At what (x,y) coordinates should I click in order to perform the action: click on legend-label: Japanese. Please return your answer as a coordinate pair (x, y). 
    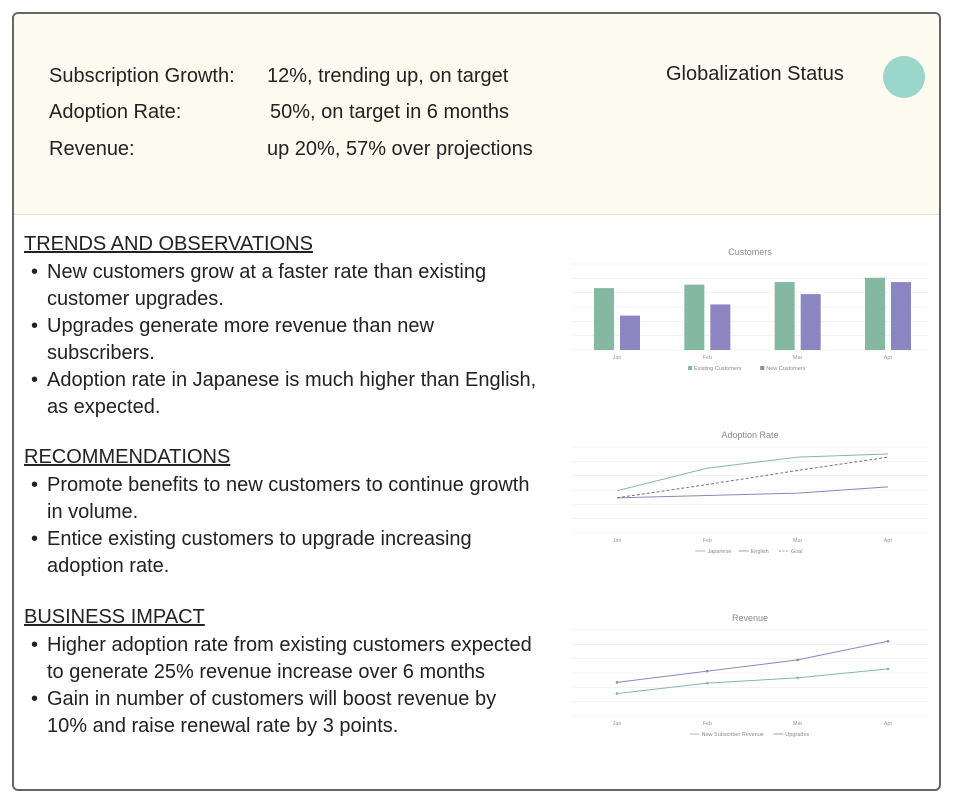
    Looking at the image, I should click on (719, 552).